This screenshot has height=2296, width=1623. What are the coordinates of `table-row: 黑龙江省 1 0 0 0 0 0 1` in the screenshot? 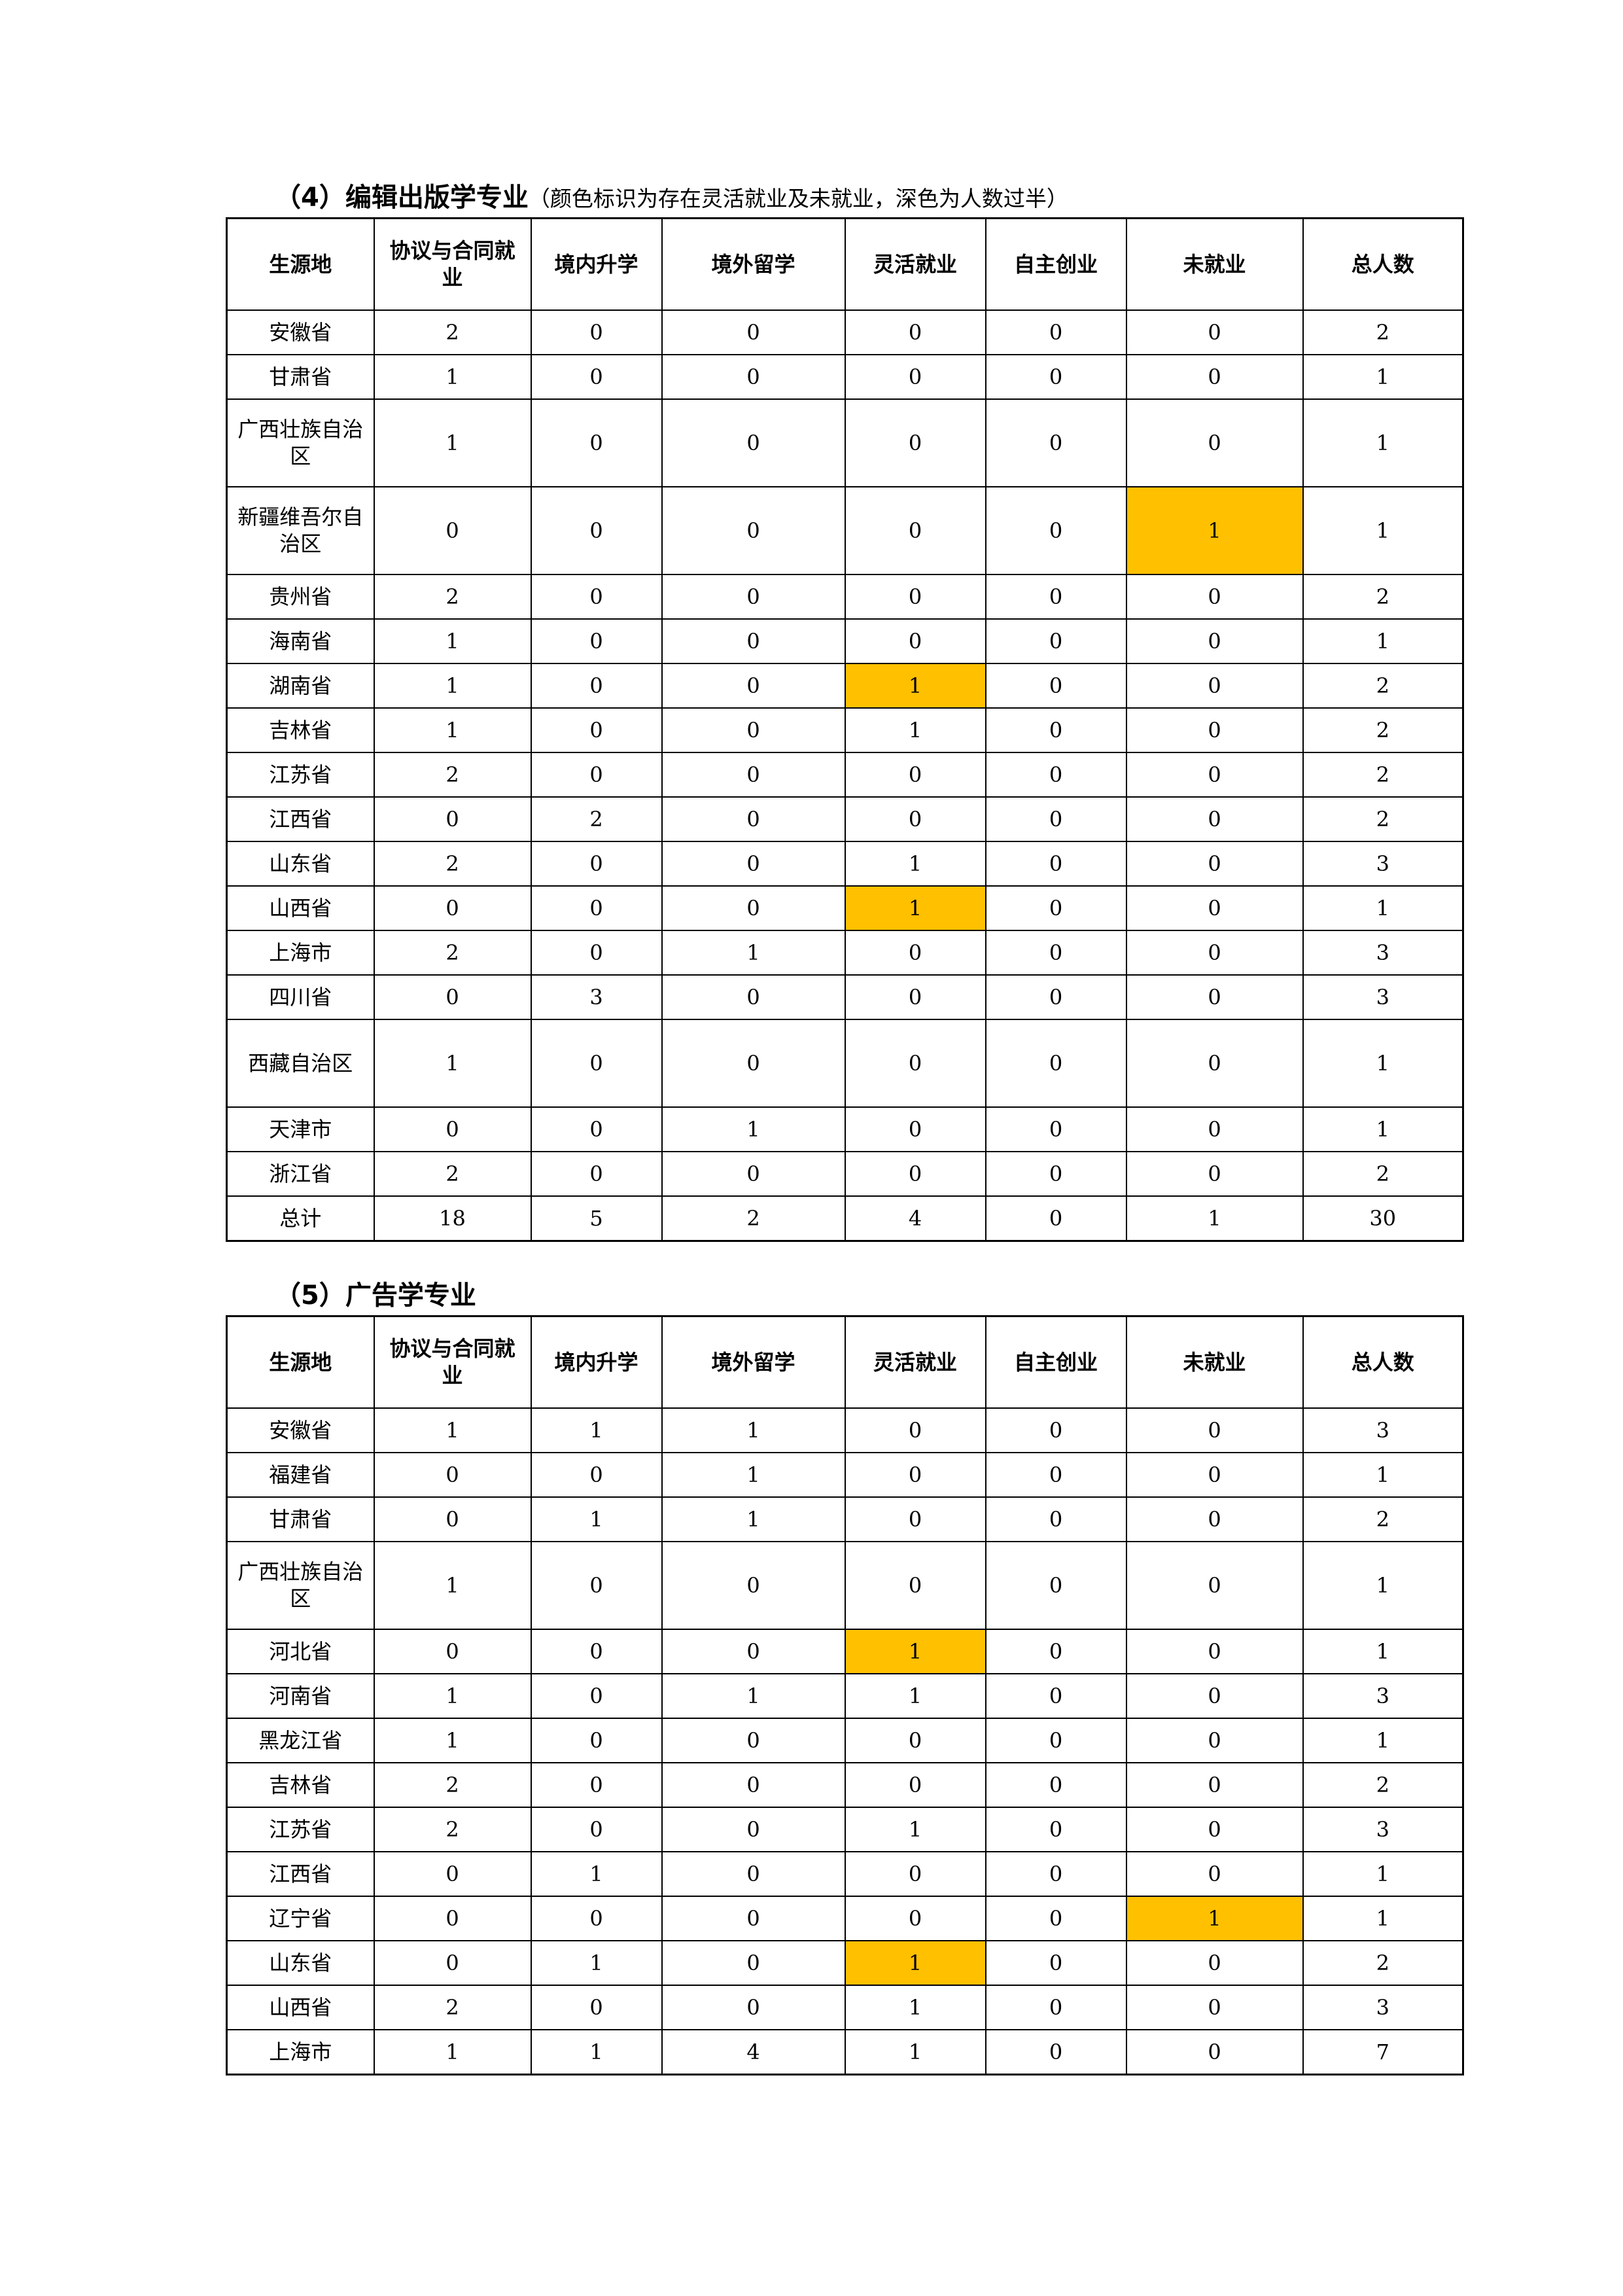 It's located at (845, 1740).